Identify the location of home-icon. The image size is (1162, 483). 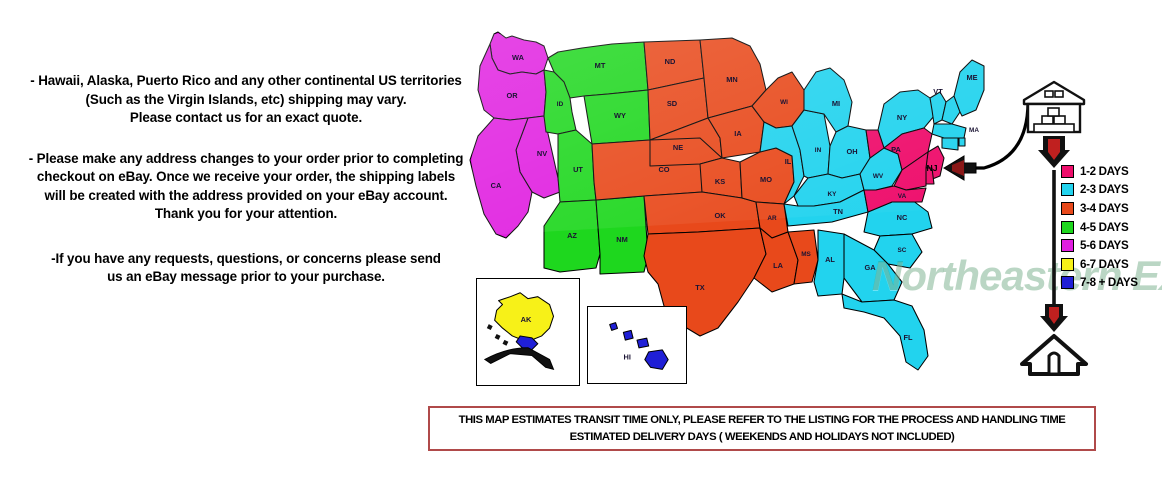
(1054, 355).